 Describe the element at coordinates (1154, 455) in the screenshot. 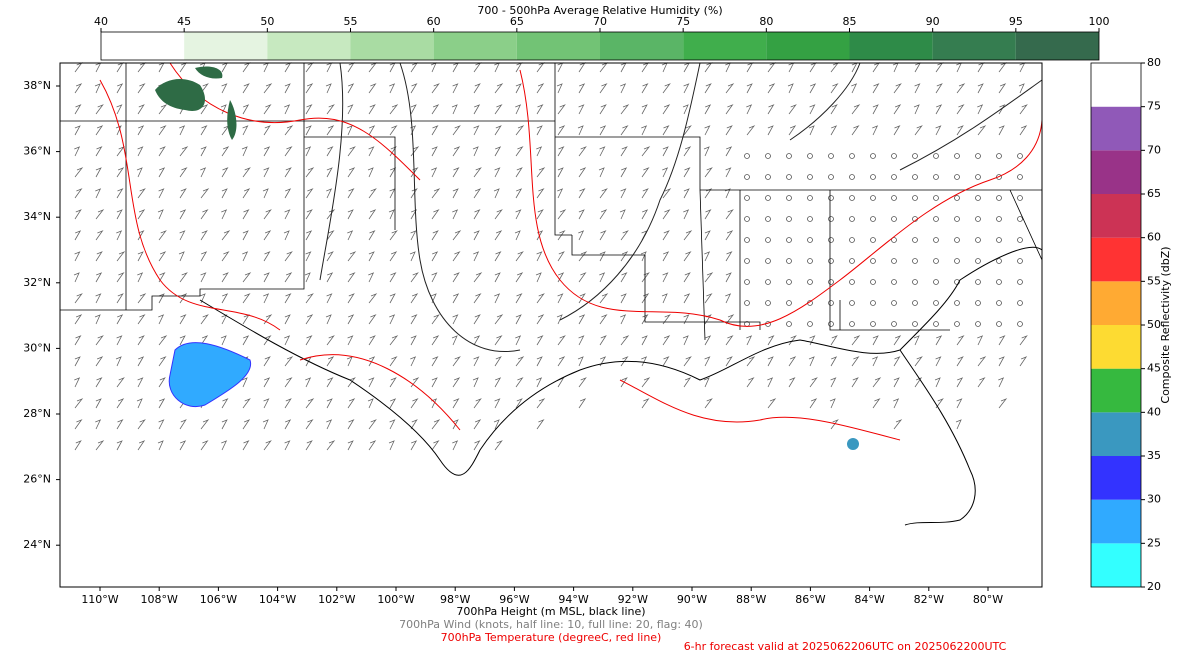

I see `reflectivity-tick-label: 35` at that location.